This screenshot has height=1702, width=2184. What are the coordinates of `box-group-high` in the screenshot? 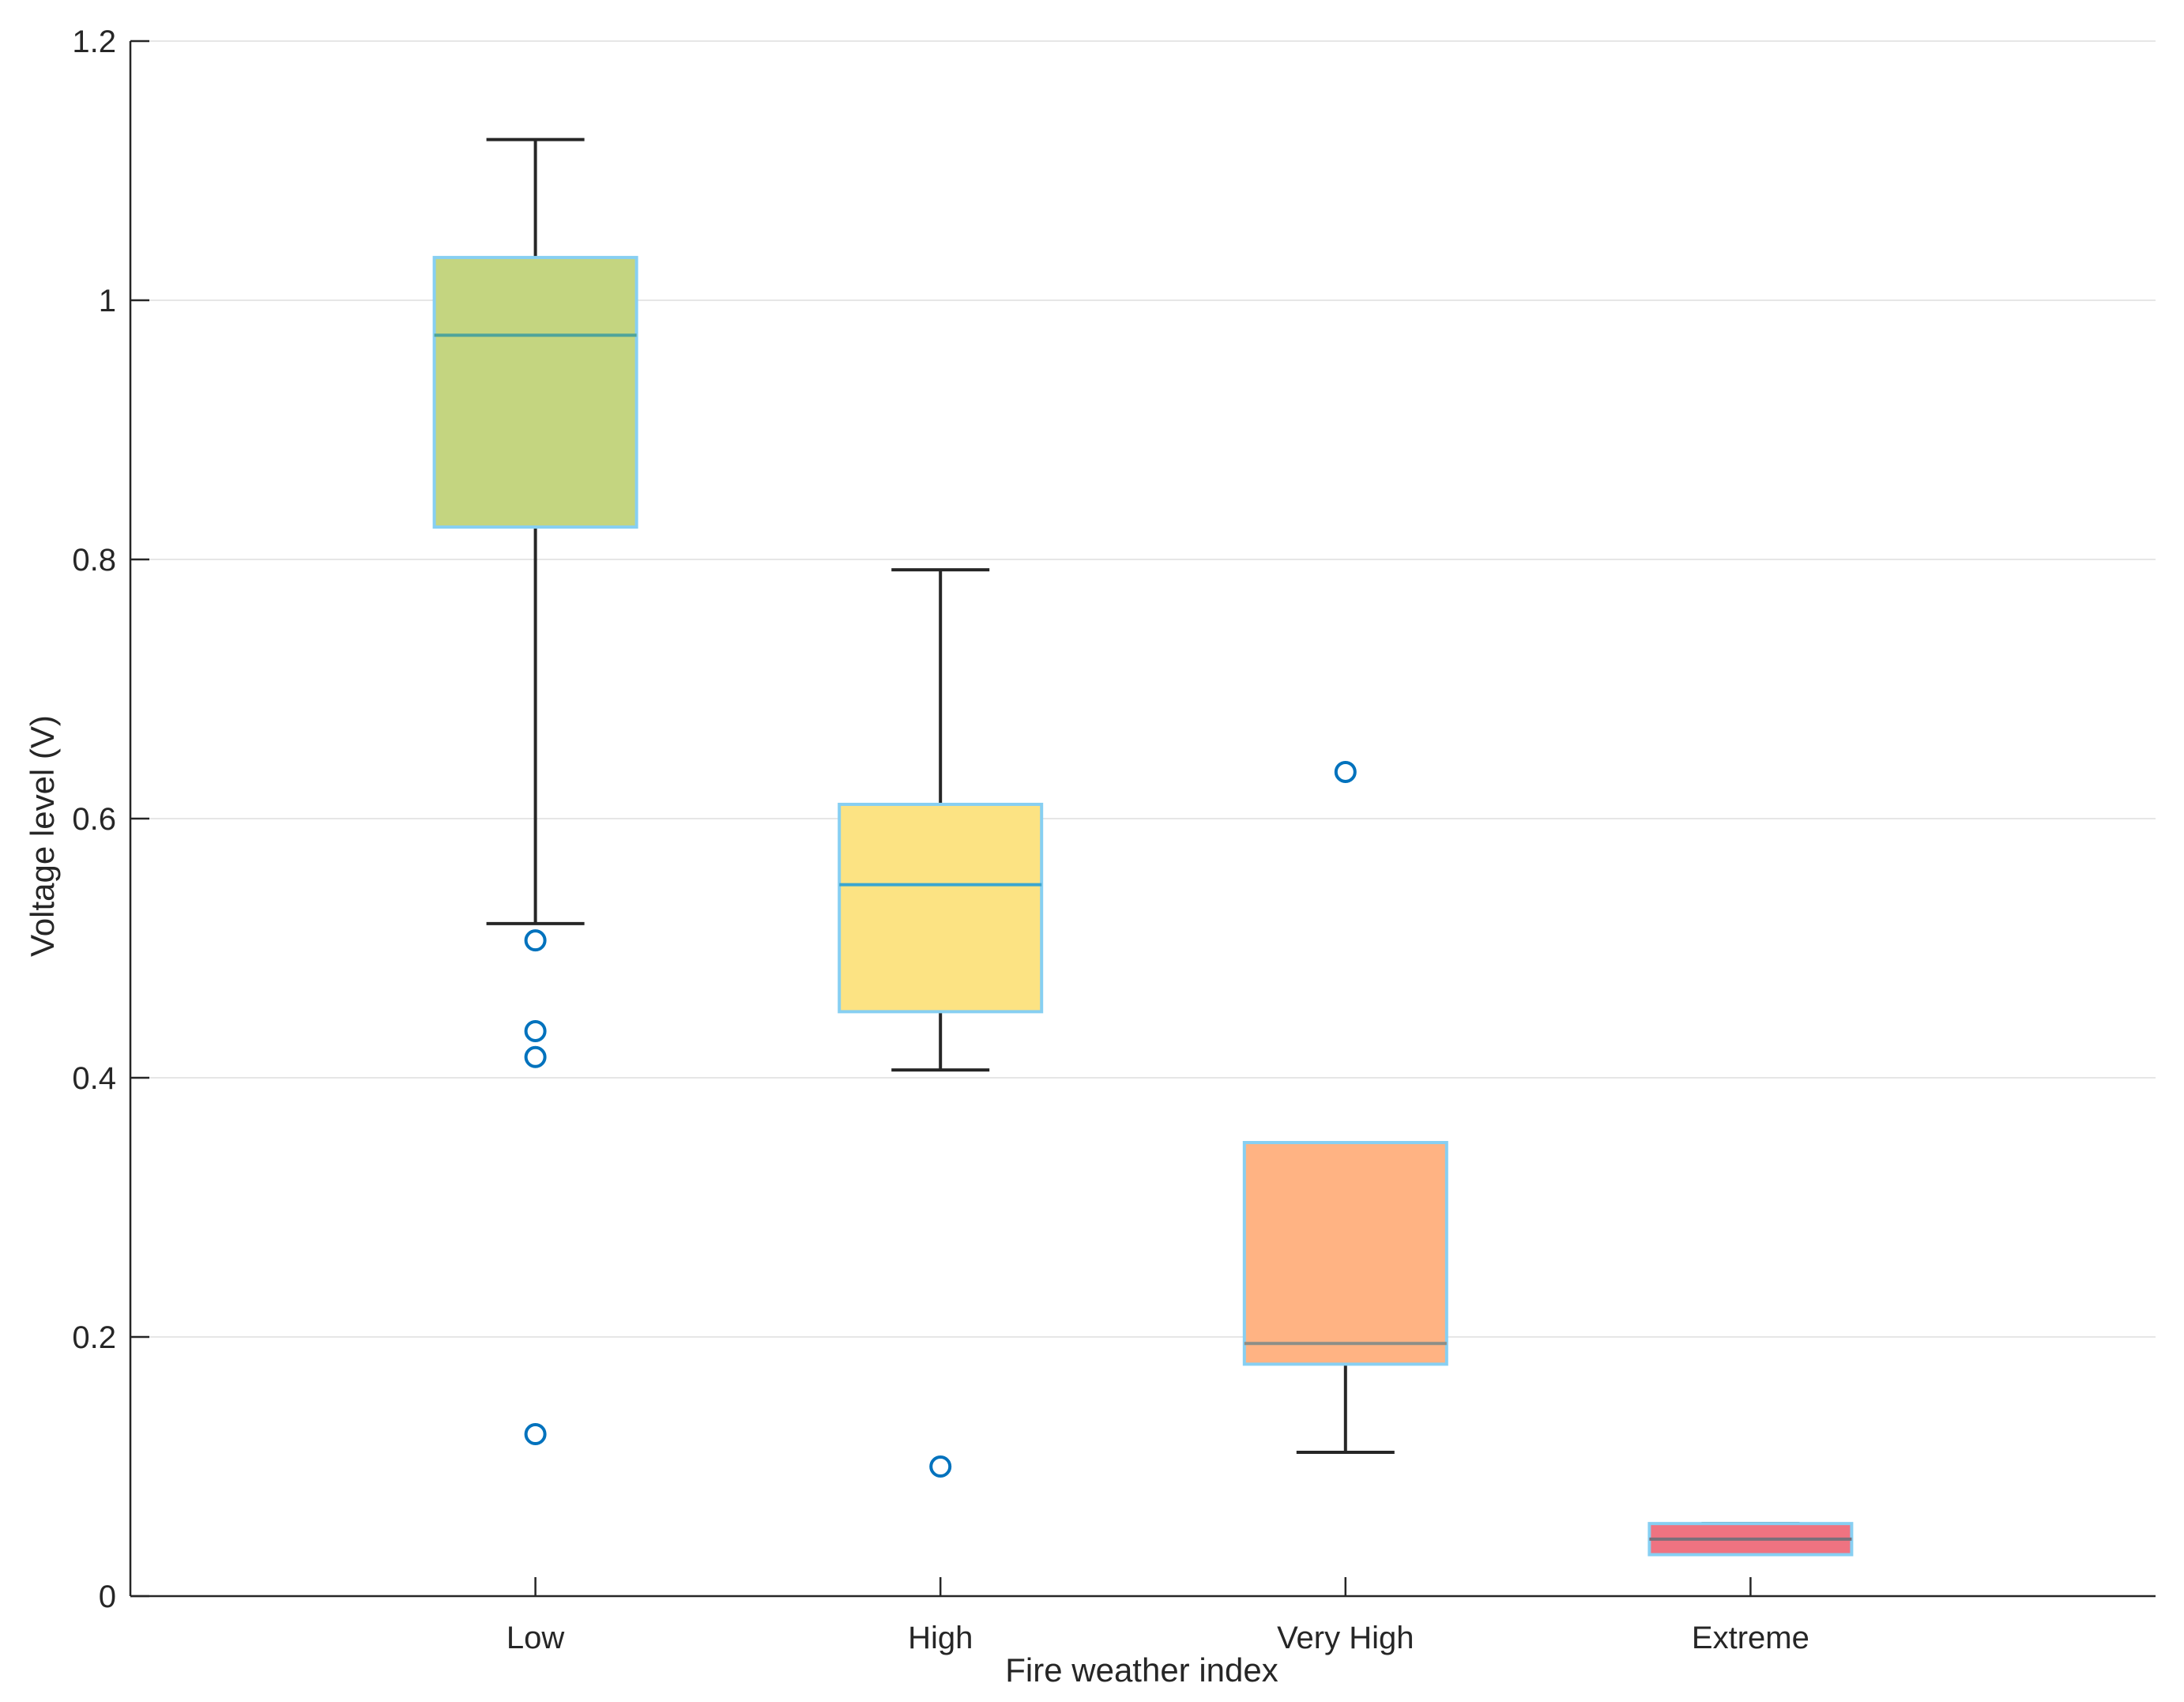 It's located at (941, 1023).